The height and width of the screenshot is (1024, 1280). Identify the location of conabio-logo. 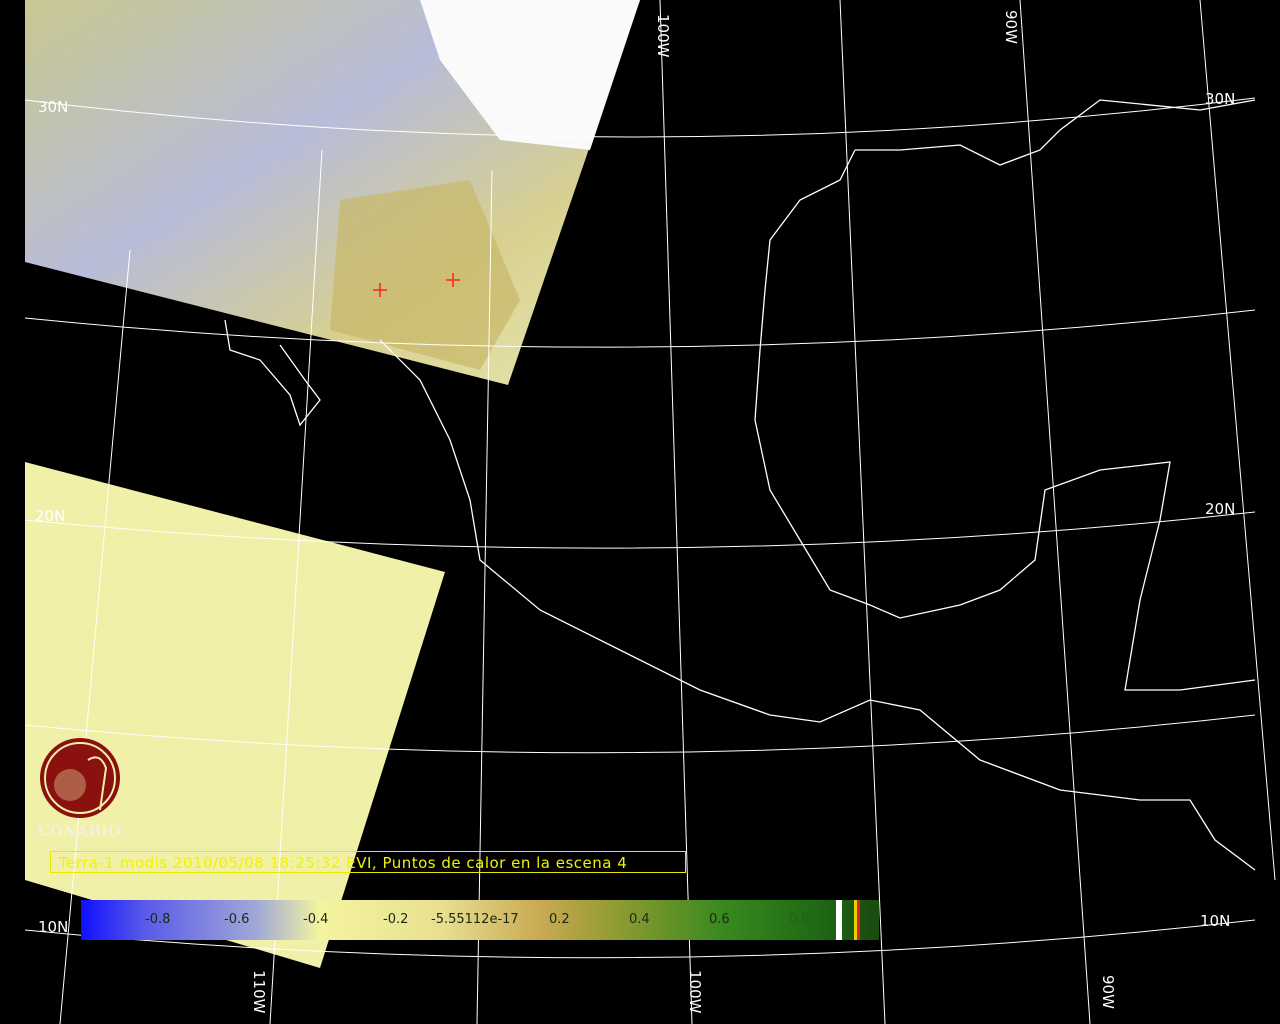
(80, 778).